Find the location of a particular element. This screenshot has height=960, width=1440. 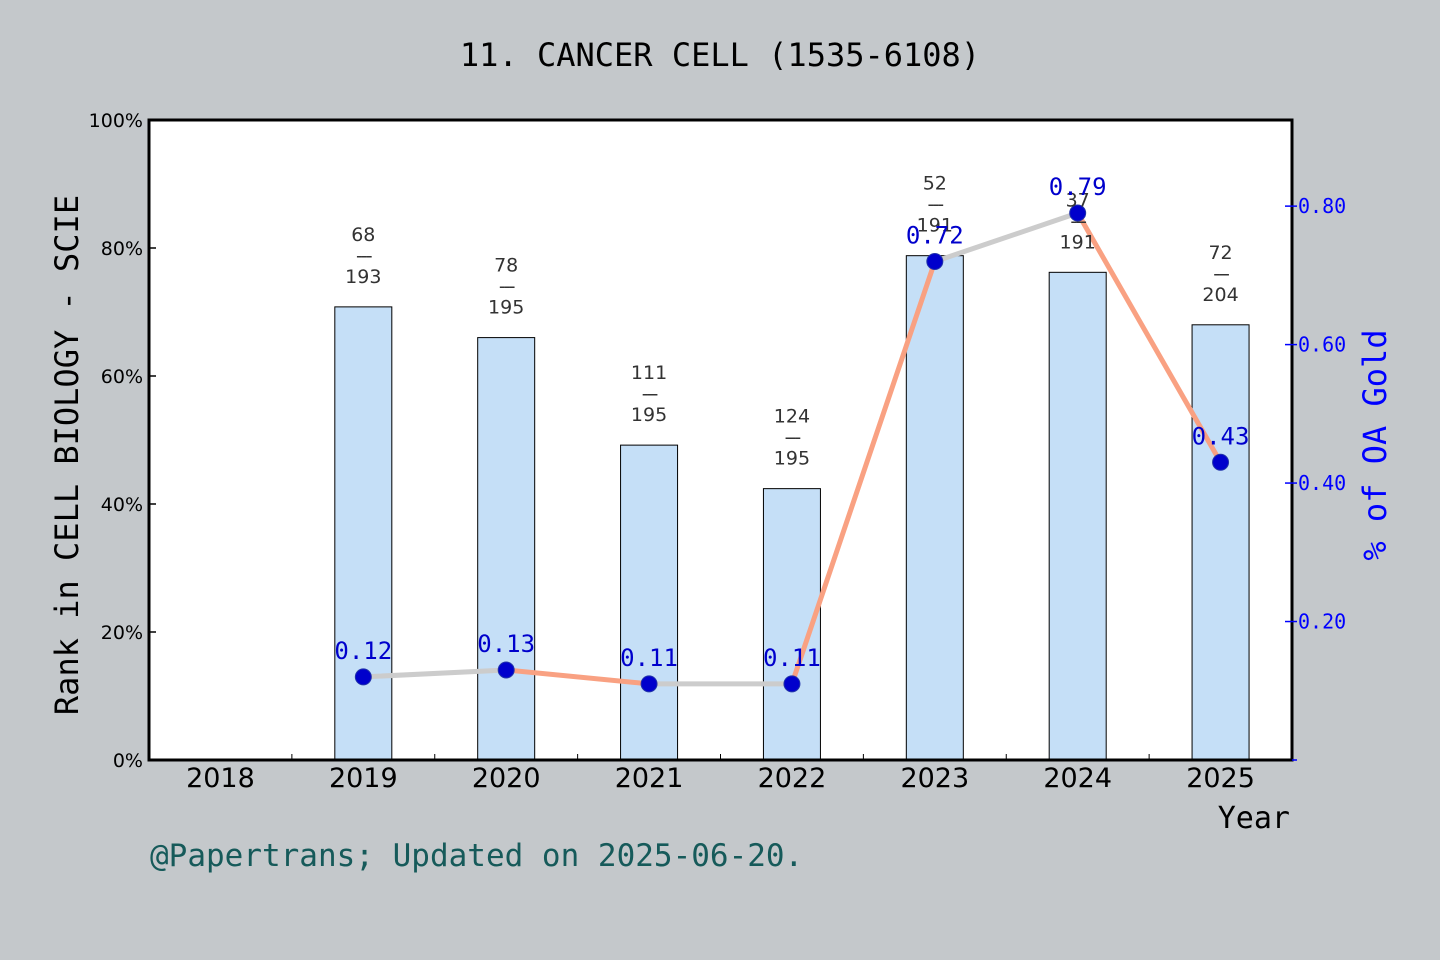

total-label-2019: 193 is located at coordinates (363, 277).